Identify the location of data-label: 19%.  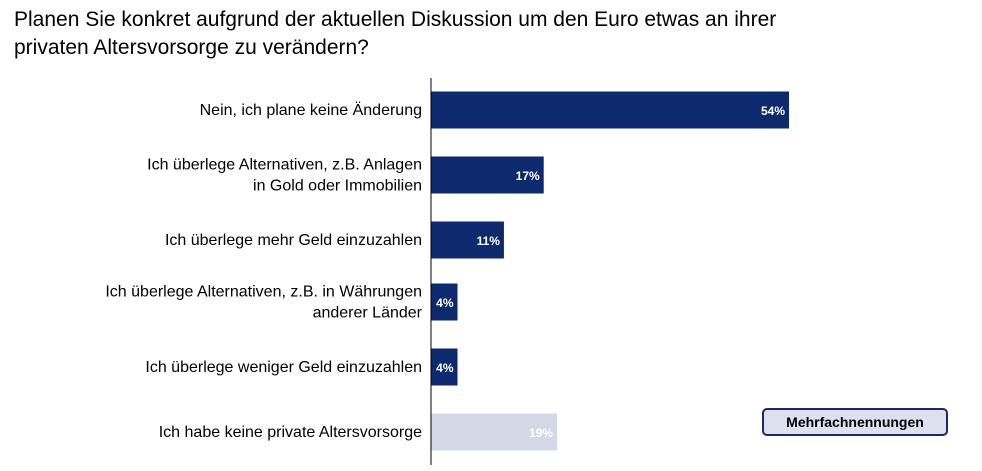
(541, 433).